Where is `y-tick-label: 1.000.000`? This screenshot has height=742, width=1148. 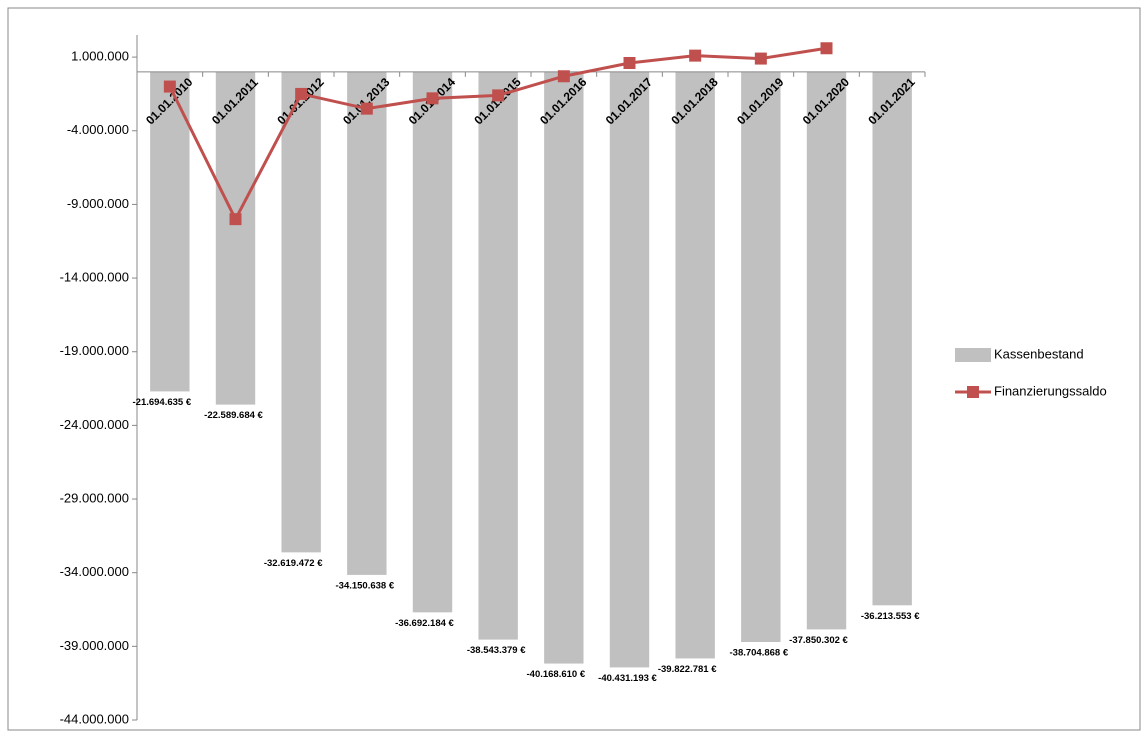 y-tick-label: 1.000.000 is located at coordinates (100, 56).